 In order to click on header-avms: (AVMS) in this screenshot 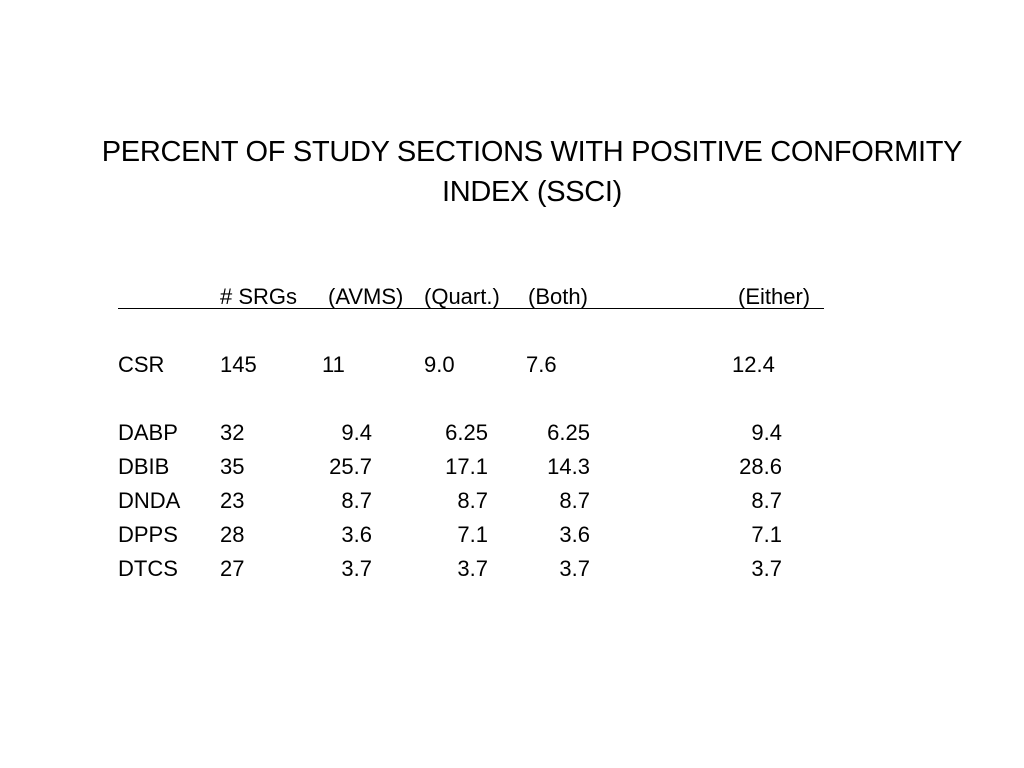, I will do `click(366, 296)`.